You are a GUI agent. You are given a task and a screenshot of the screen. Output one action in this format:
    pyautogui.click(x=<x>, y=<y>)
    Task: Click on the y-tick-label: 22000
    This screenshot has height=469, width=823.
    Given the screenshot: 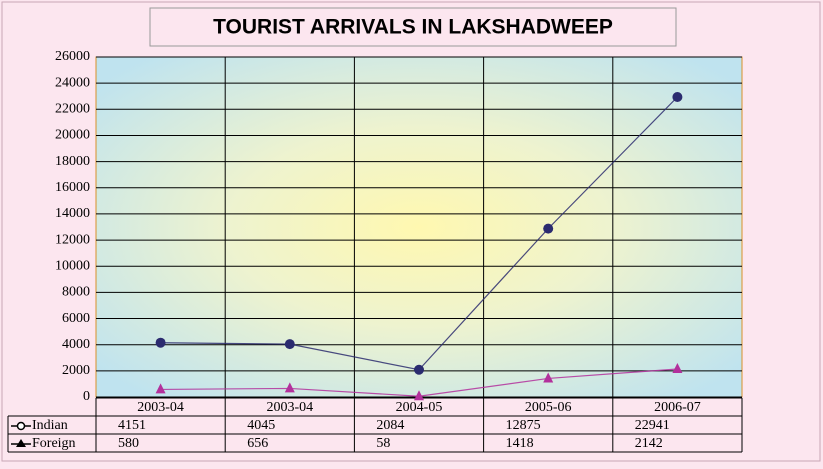 What is the action you would take?
    pyautogui.click(x=72, y=109)
    